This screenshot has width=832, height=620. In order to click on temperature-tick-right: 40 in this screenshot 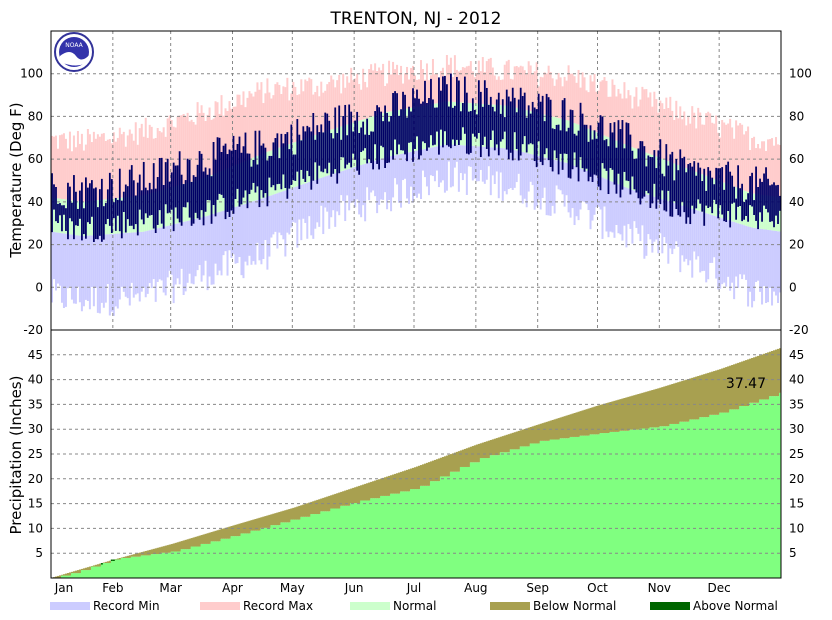, I will do `click(796, 202)`.